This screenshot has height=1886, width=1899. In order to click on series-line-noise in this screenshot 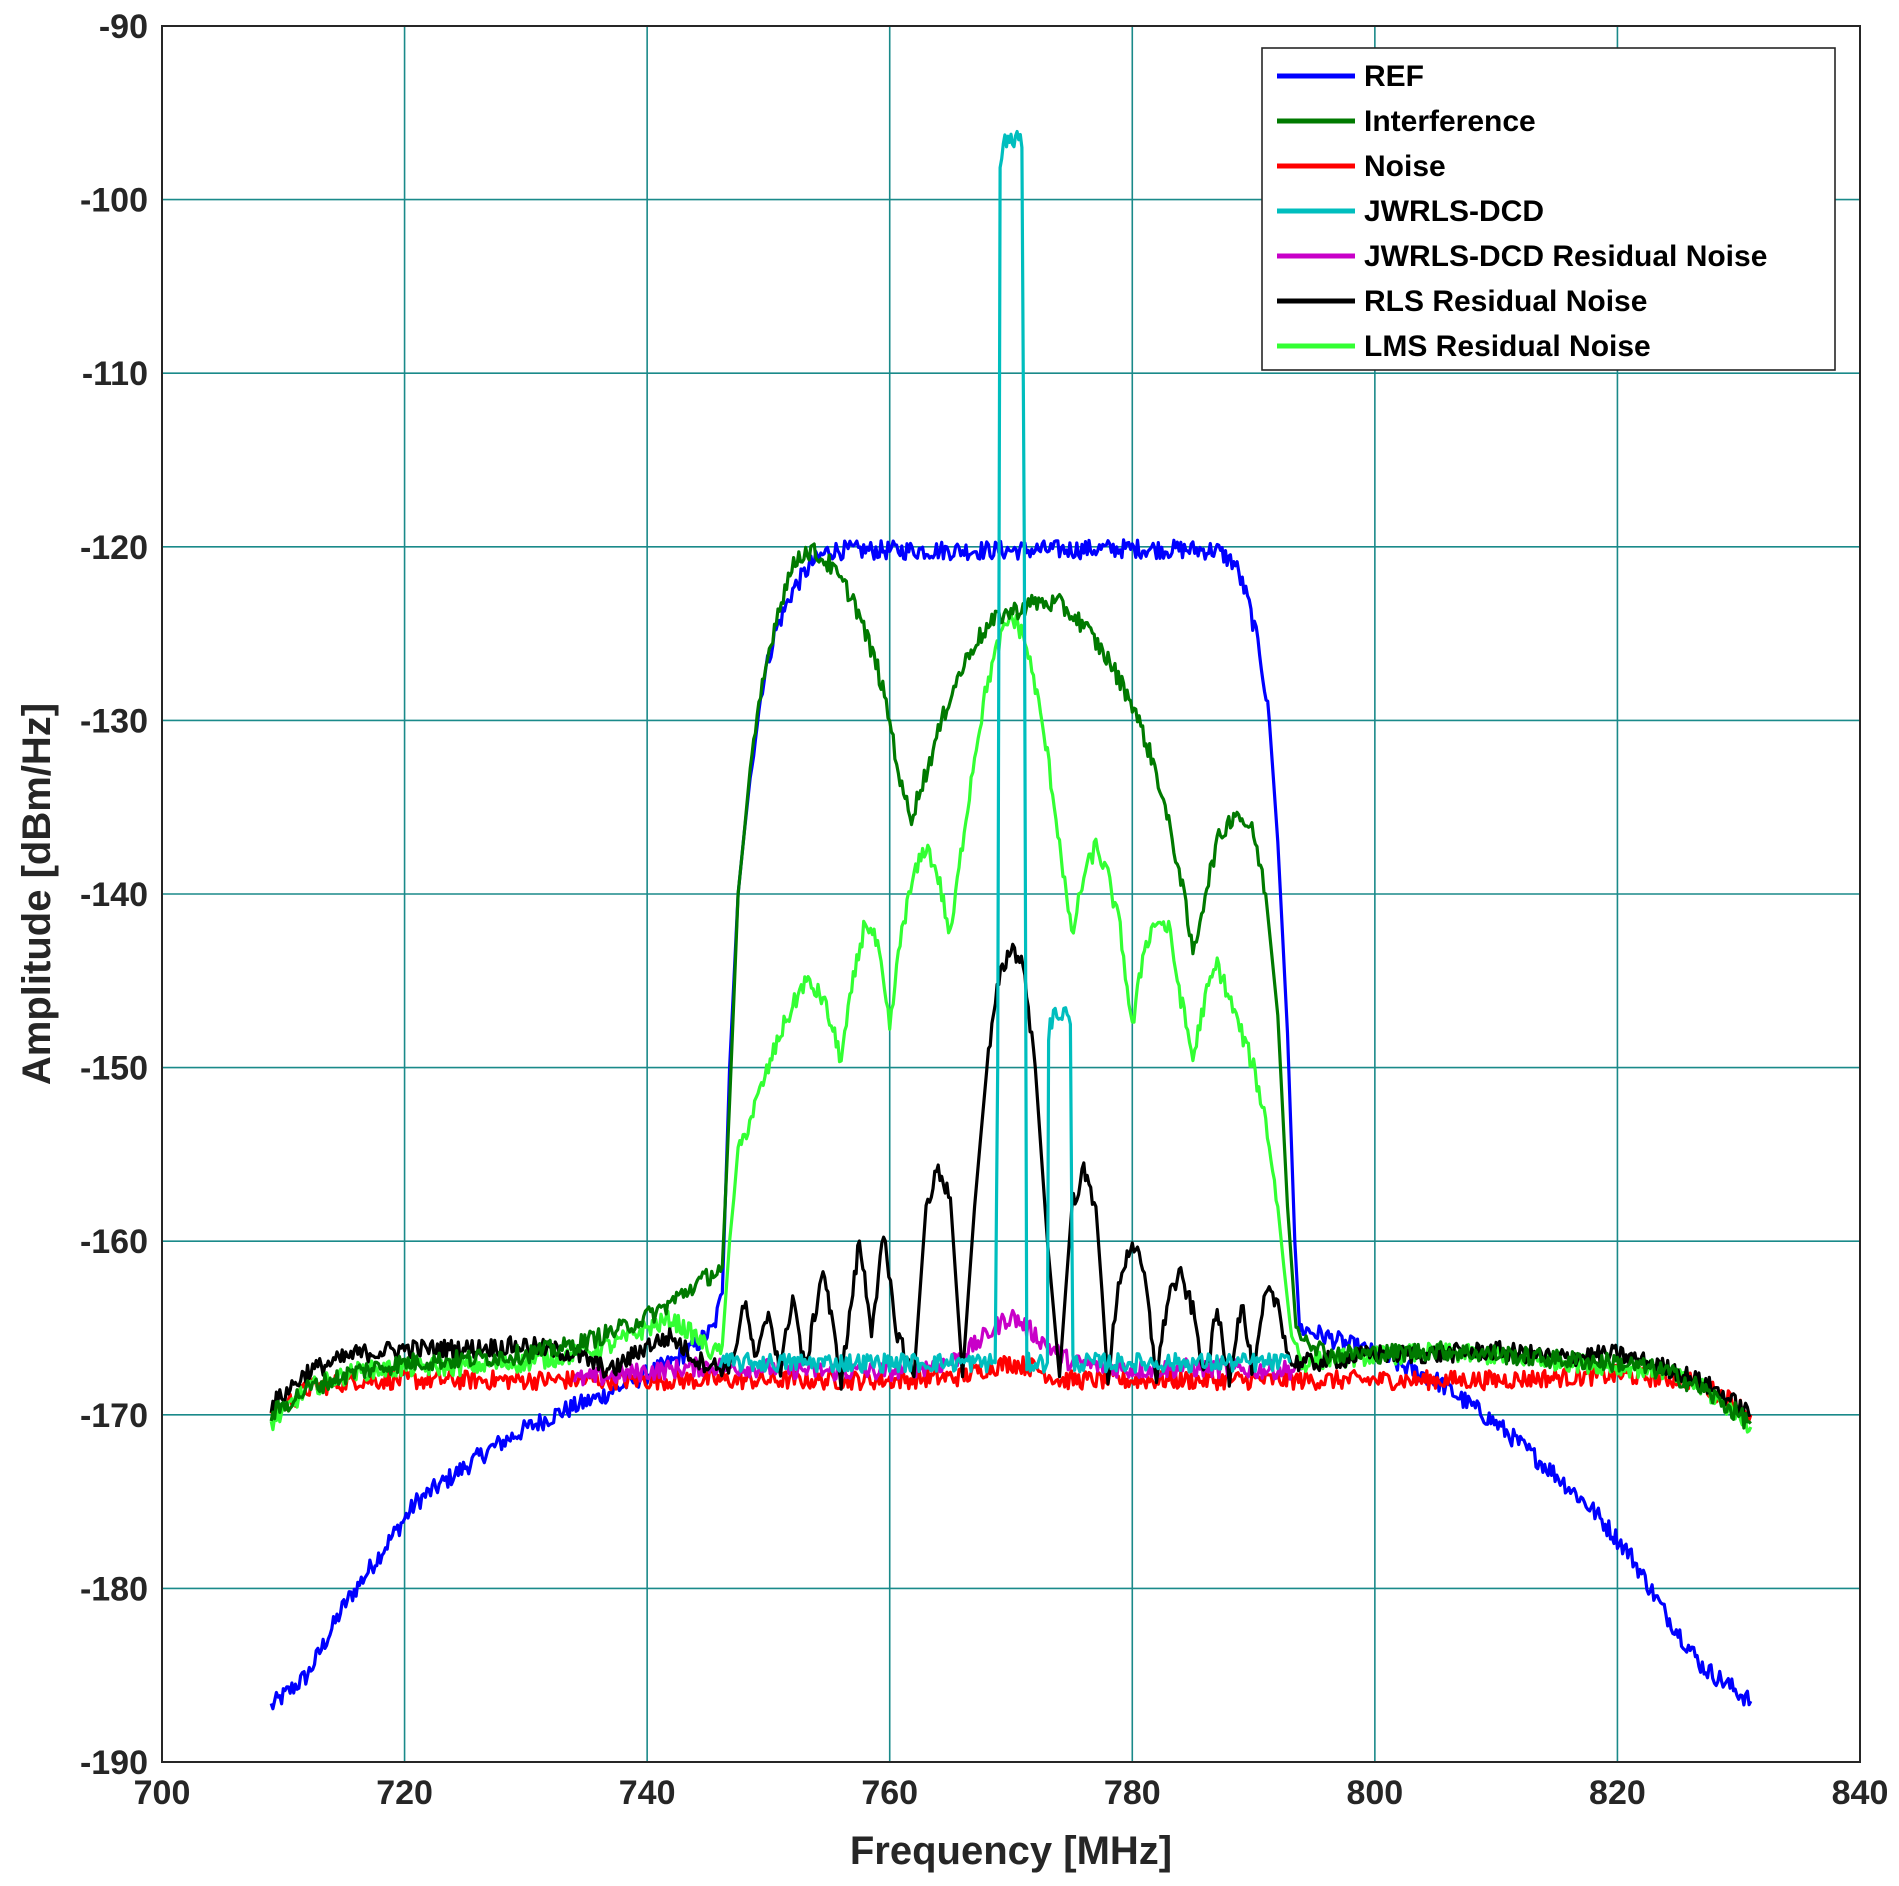, I will do `click(1011, 1388)`.